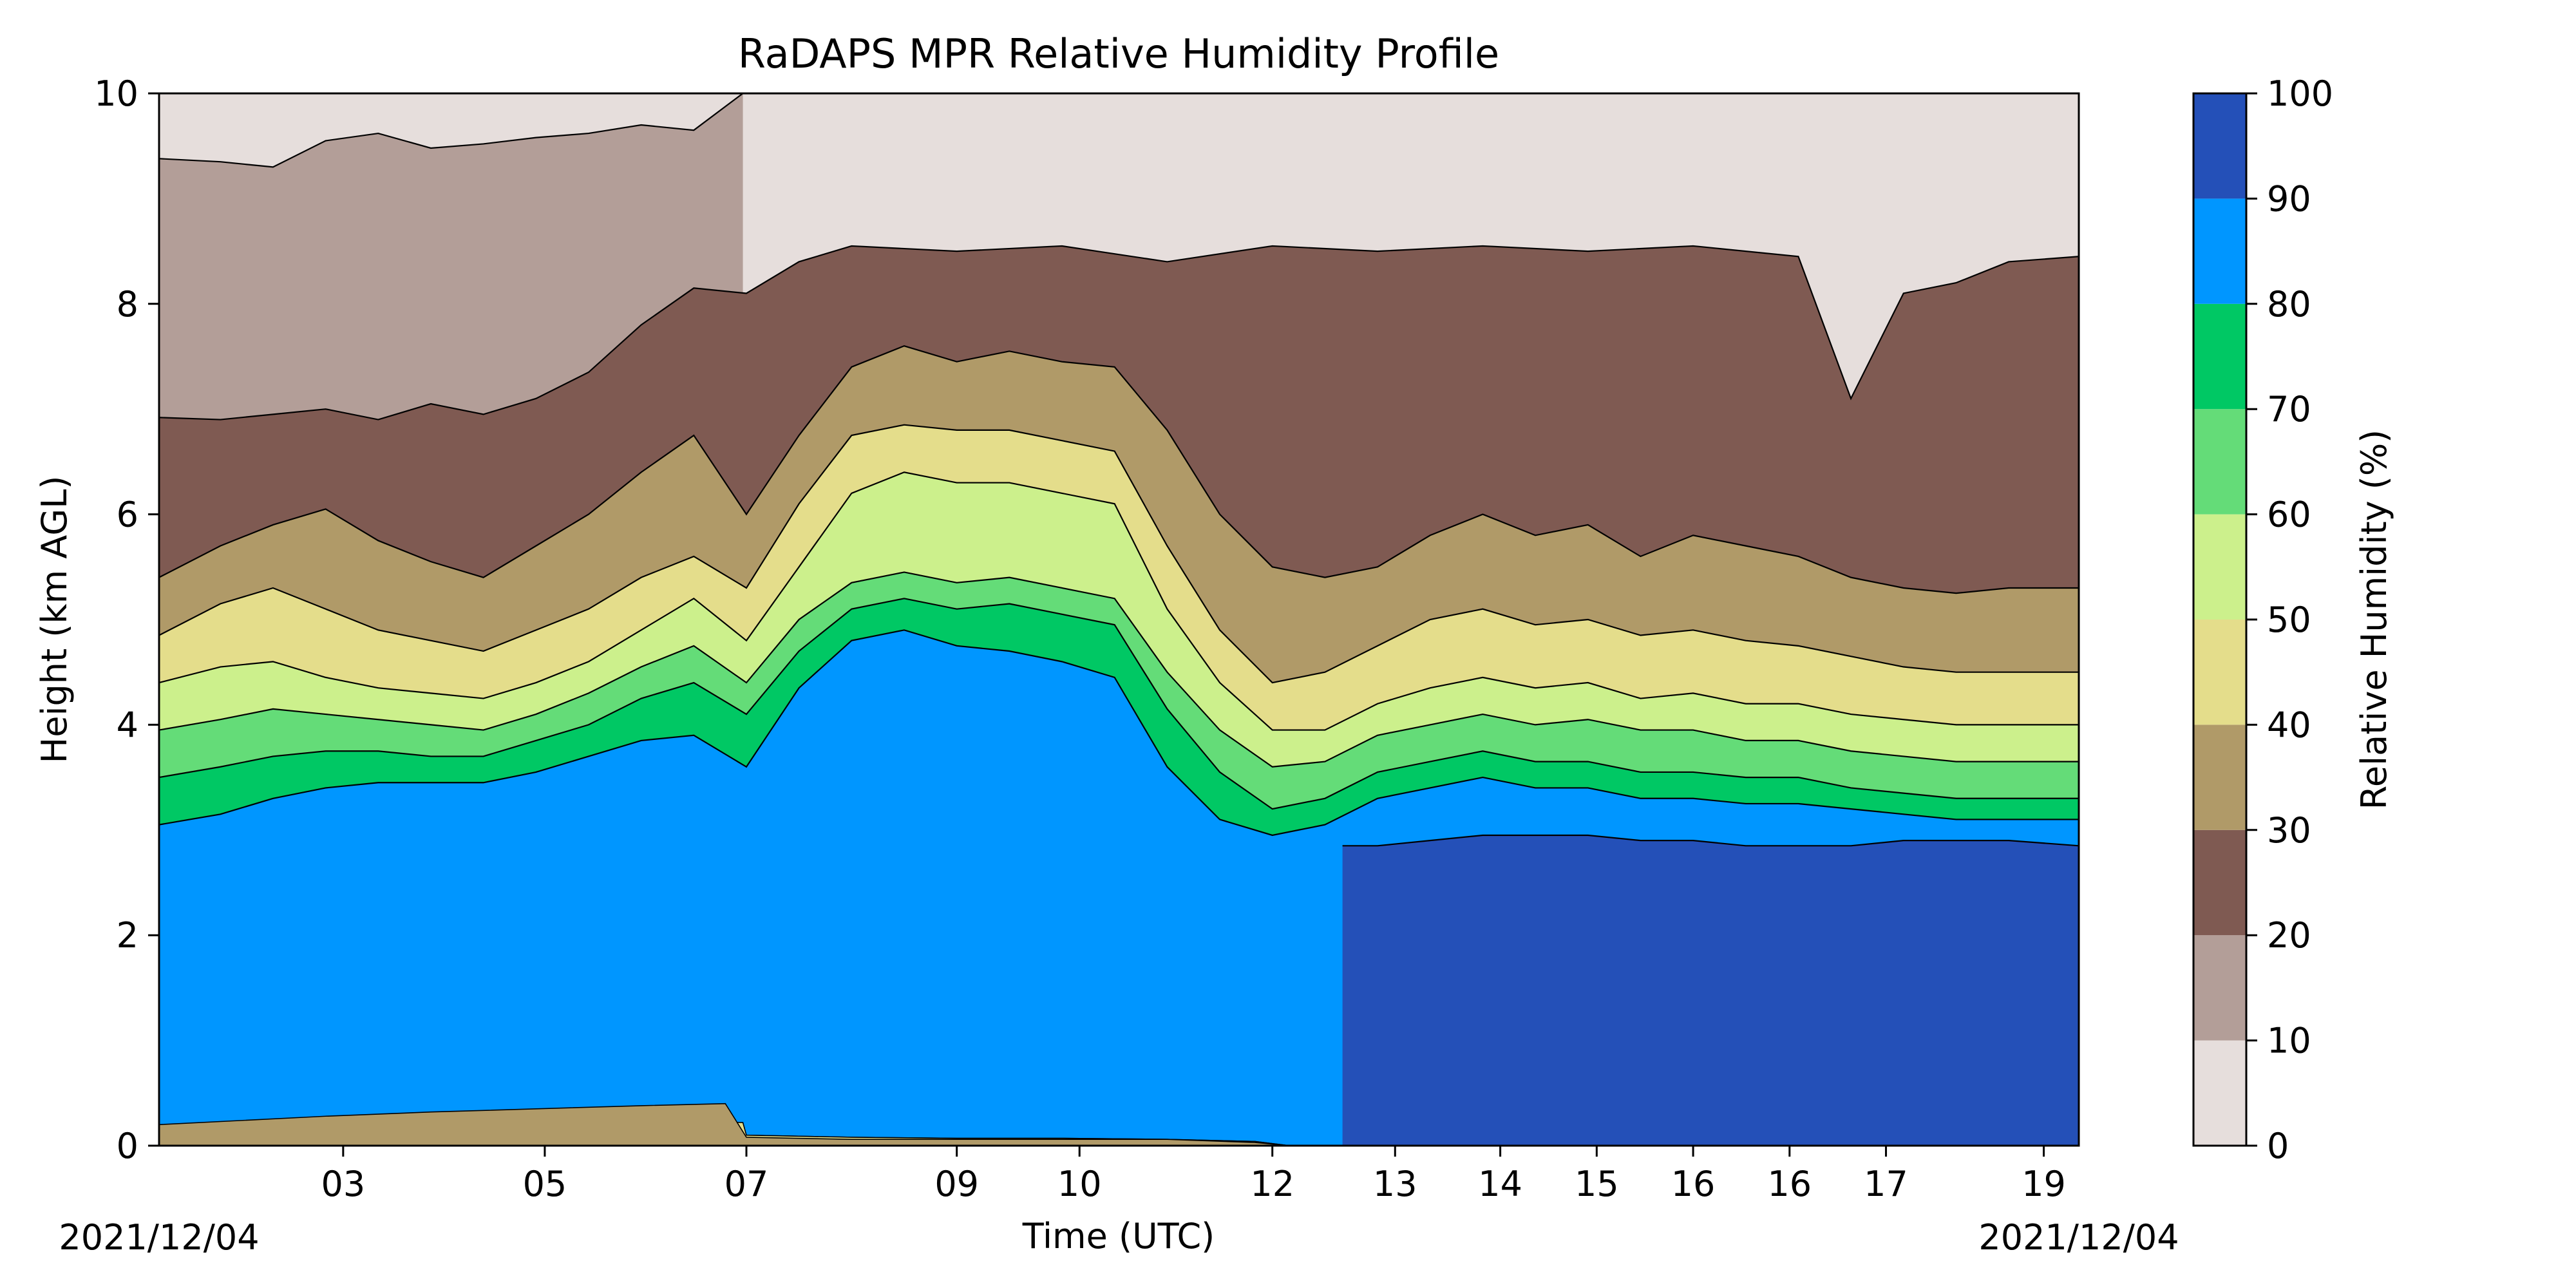 This screenshot has width=2576, height=1288. What do you see at coordinates (545, 1184) in the screenshot?
I see `x-tick-label: 05` at bounding box center [545, 1184].